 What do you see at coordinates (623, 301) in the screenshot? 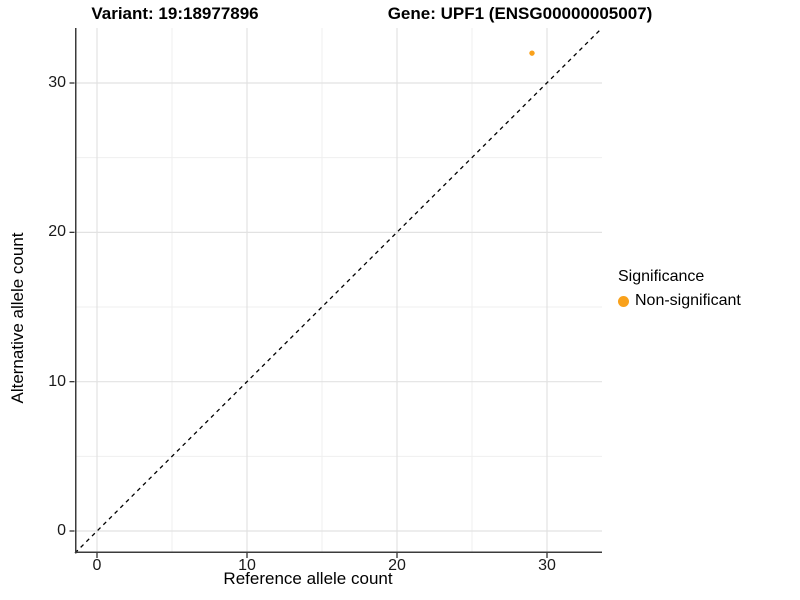
I see `legend-orange-dot-icon` at bounding box center [623, 301].